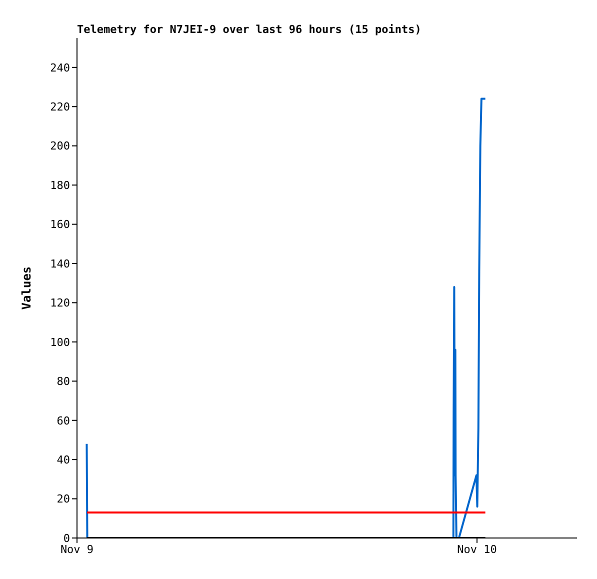 The height and width of the screenshot is (579, 597). I want to click on y-tick-label: 160, so click(60, 225).